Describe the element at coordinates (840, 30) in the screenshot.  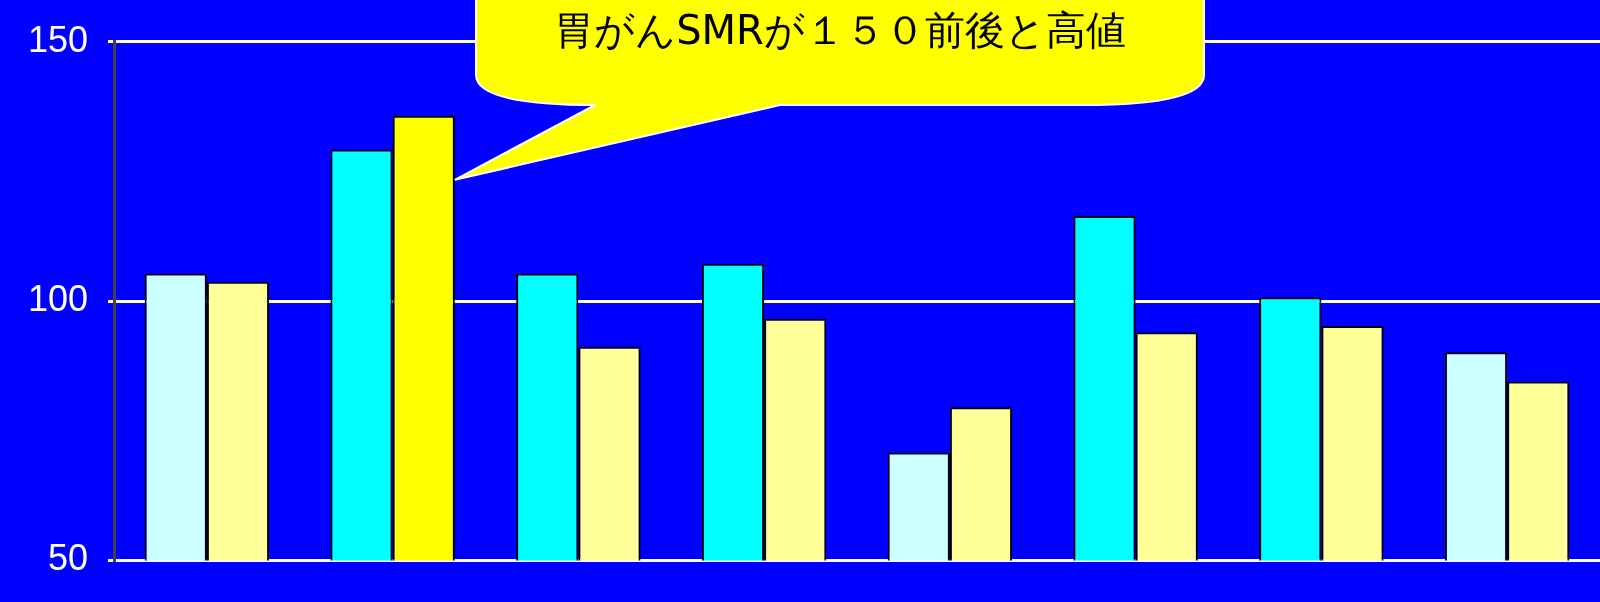
I see `annotation: 胃がんSMRが１５０前後と高値` at that location.